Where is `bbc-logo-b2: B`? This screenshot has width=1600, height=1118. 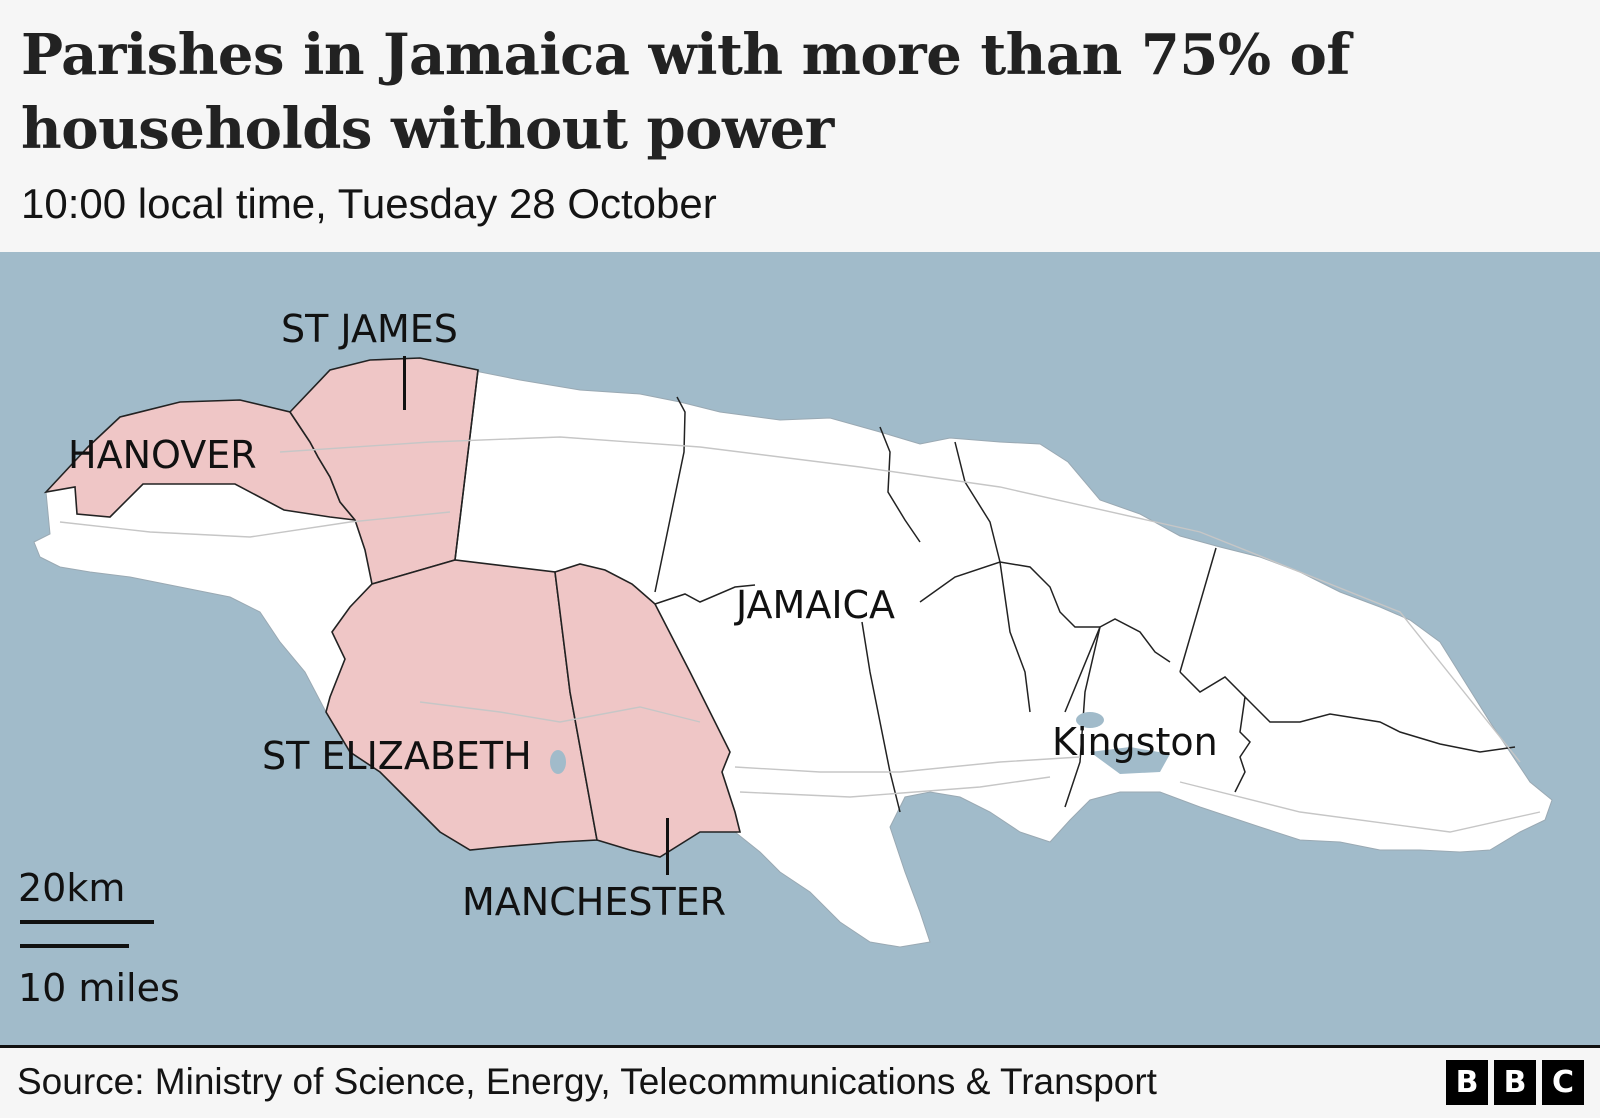
bbc-logo-b2: B is located at coordinates (1515, 1082).